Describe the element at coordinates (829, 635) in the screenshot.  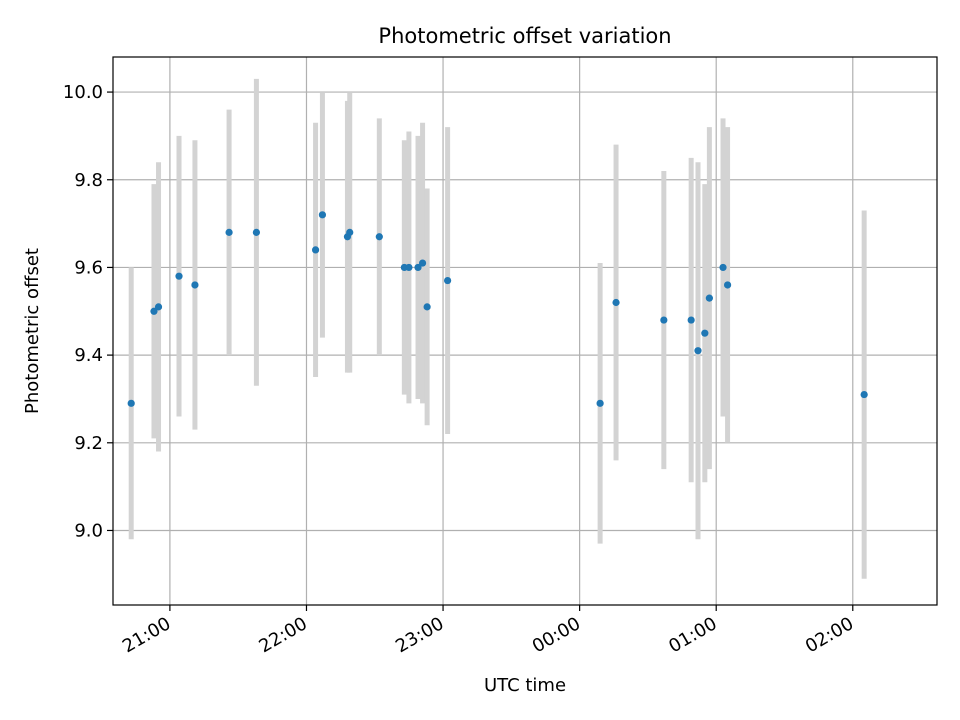
I see `x-tick-label: 02:00` at that location.